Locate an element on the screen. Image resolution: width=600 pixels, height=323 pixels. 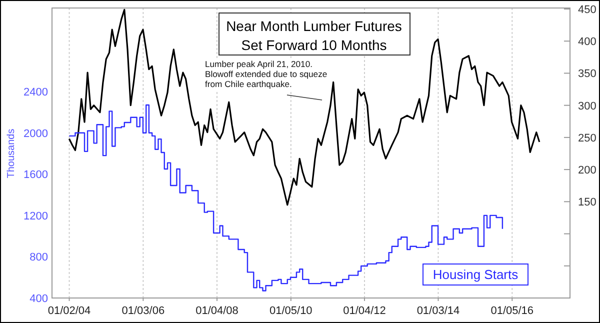
x-tick-label: 01/02/04 is located at coordinates (69, 311).